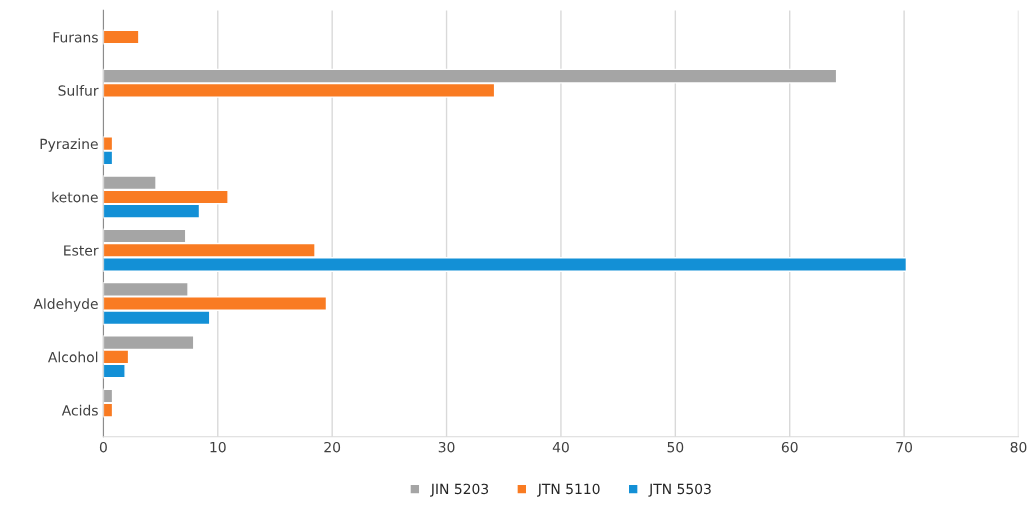 The width and height of the screenshot is (1034, 520). Describe the element at coordinates (69, 145) in the screenshot. I see `y-tick-label: Pyrazine` at that location.